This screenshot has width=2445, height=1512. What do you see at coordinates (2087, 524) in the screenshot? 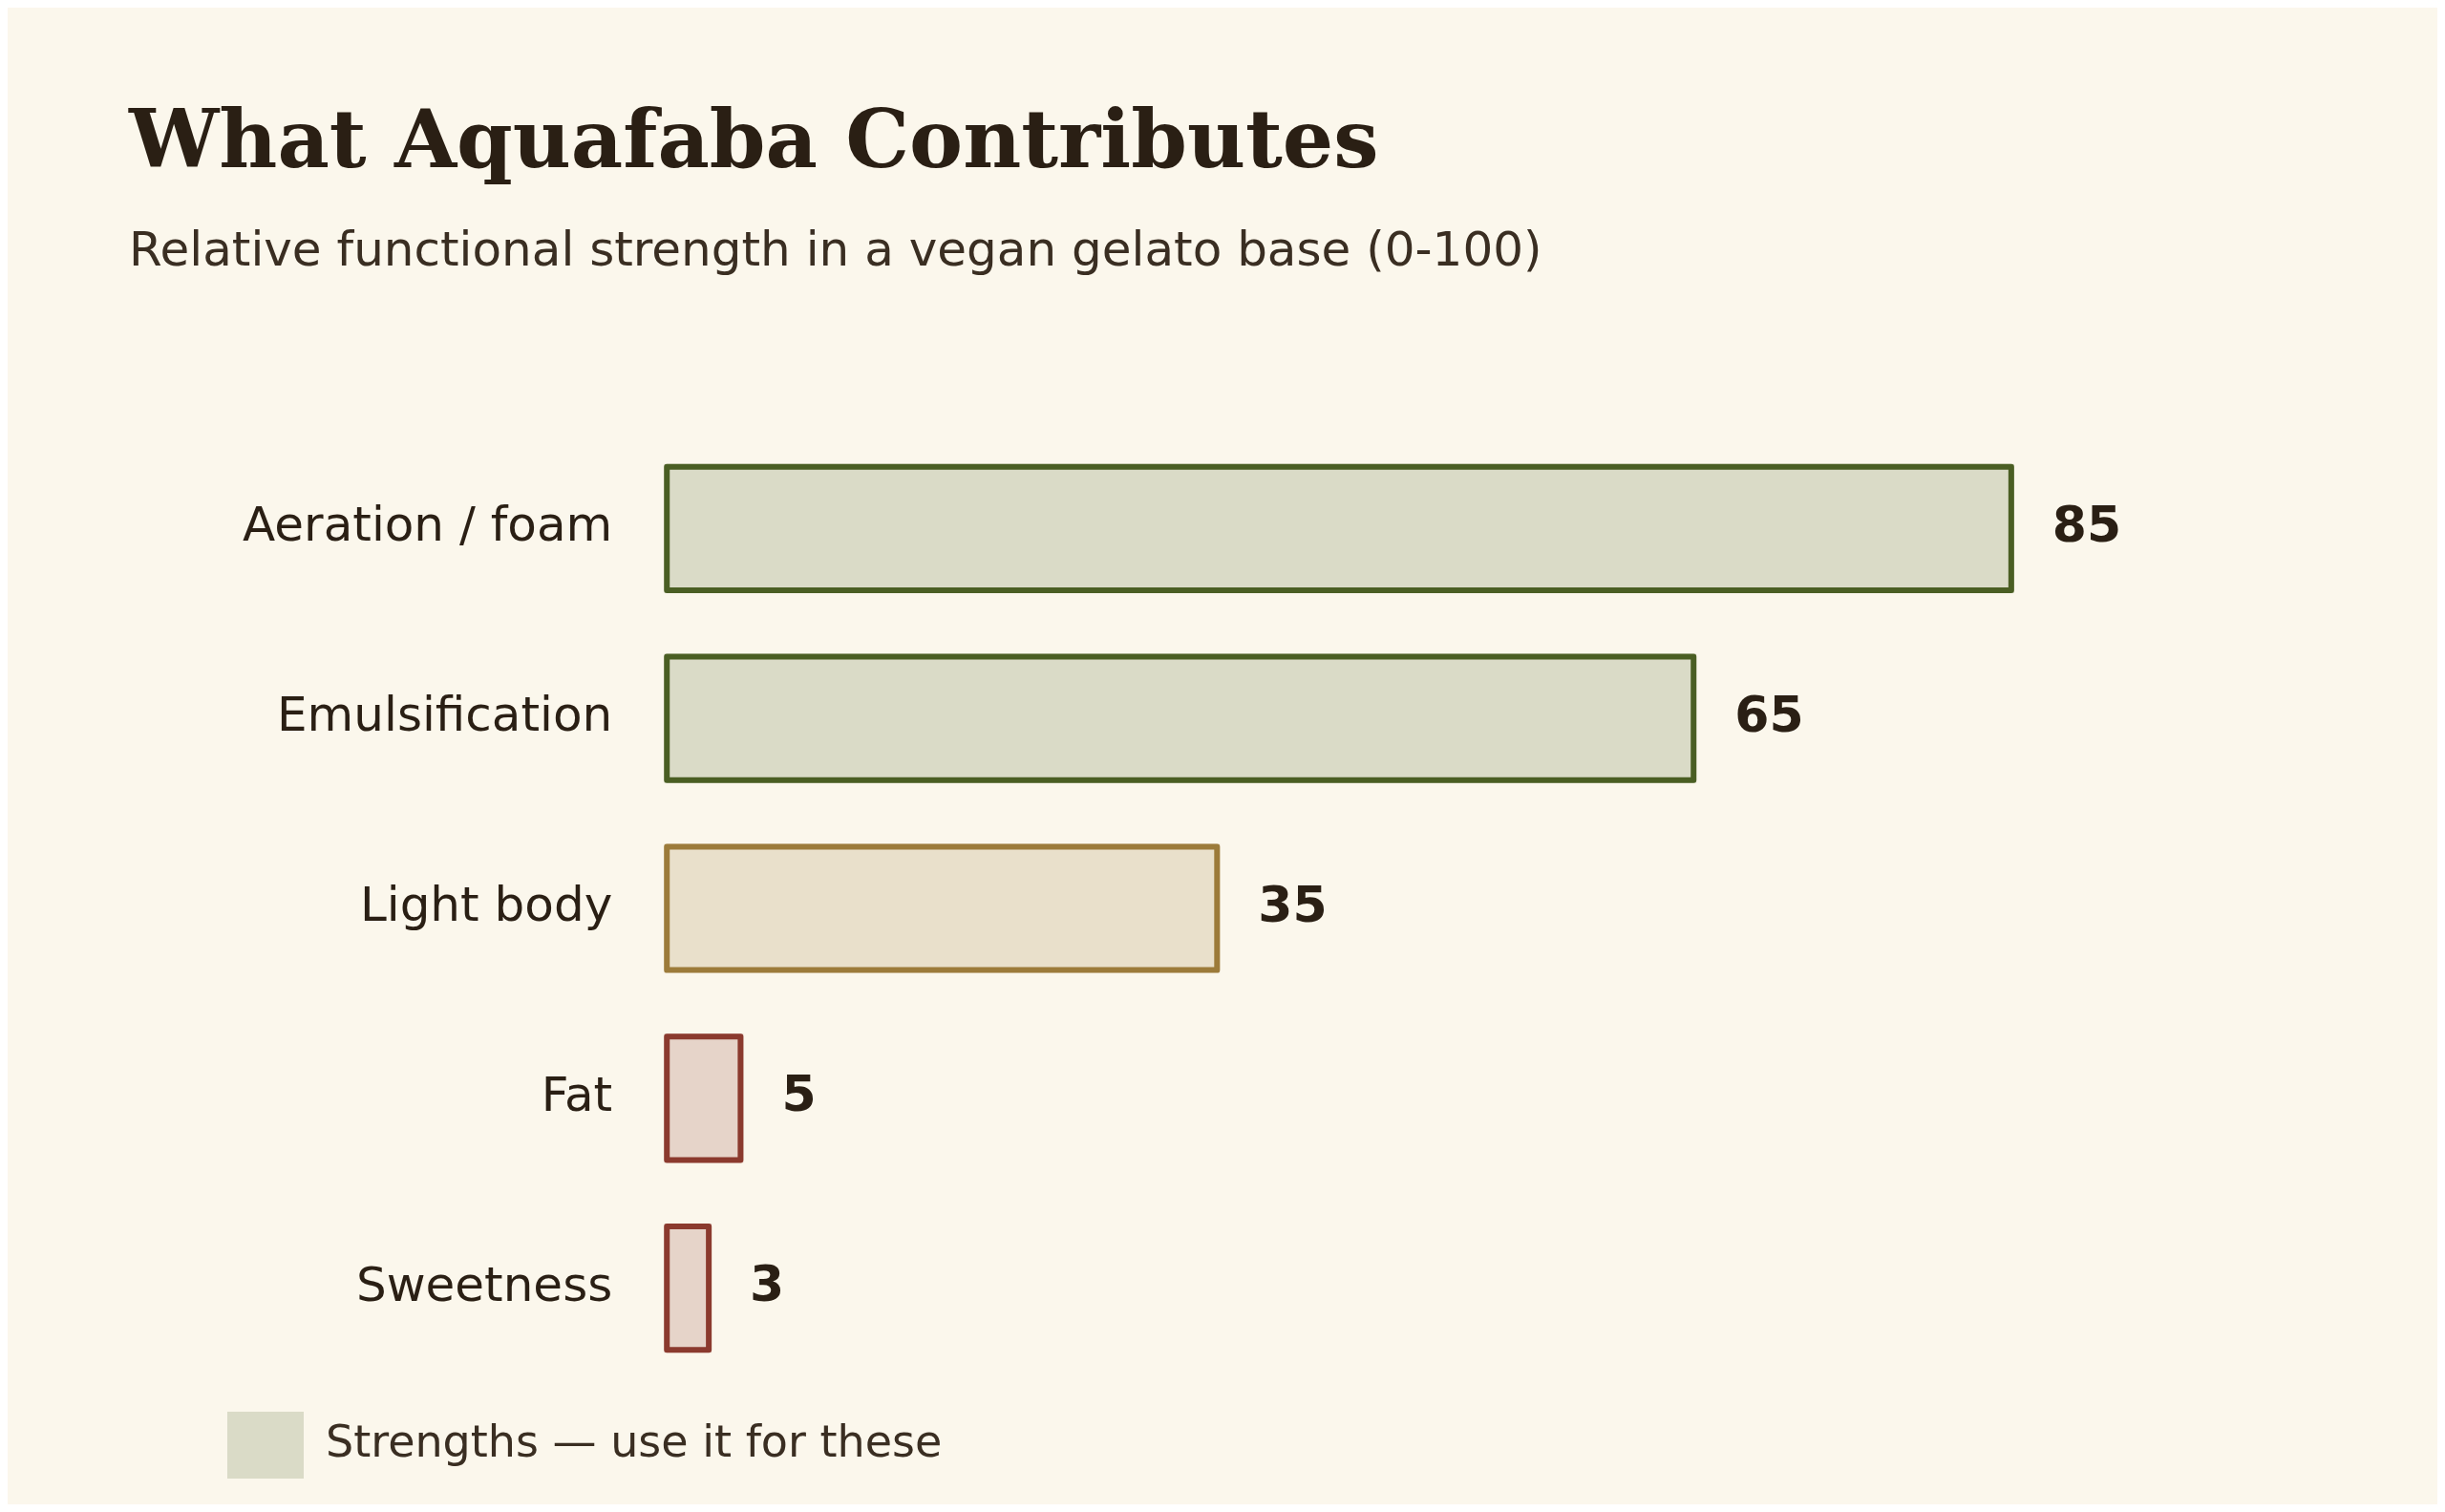
I see `data-label: 85` at bounding box center [2087, 524].